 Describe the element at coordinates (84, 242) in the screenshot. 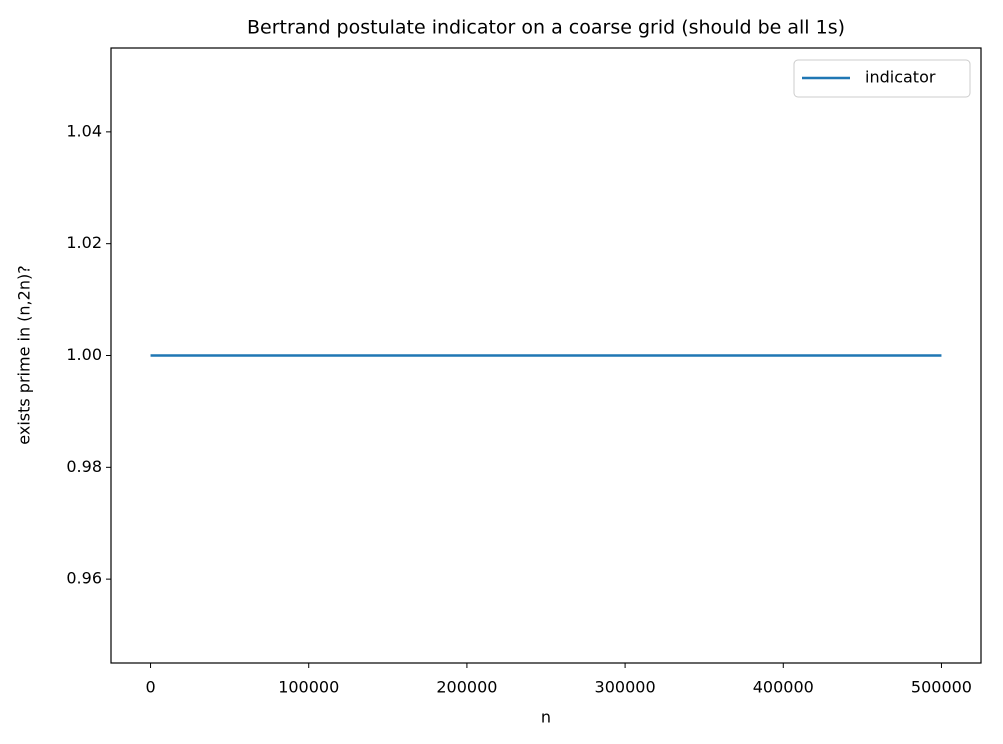

I see `y-tick-label: 1.02` at that location.